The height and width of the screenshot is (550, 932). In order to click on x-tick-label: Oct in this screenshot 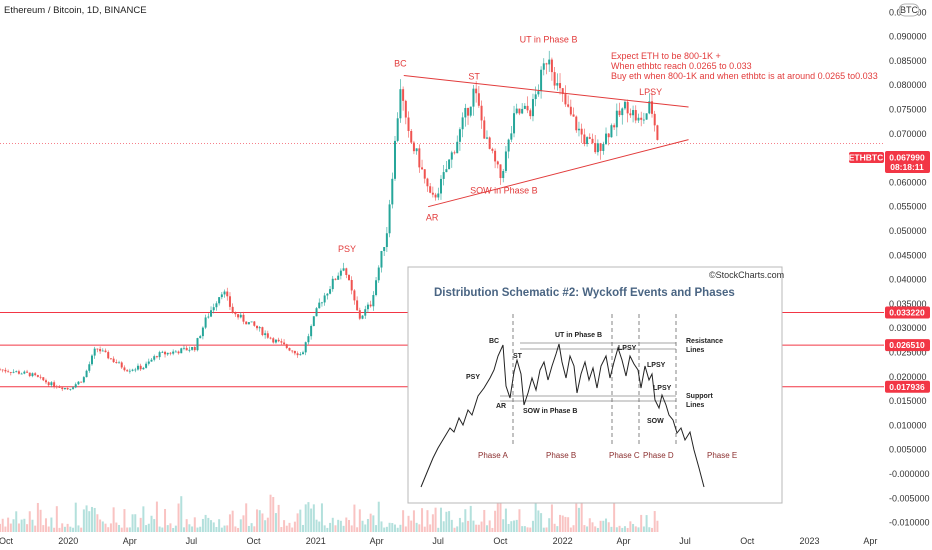, I will do `click(500, 541)`.